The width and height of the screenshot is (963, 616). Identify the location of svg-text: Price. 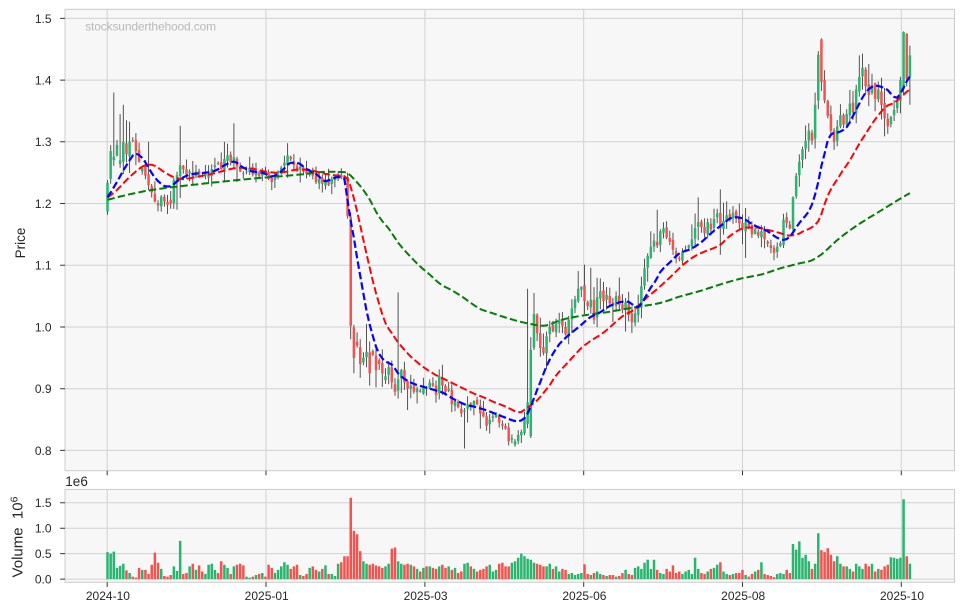
(20, 243).